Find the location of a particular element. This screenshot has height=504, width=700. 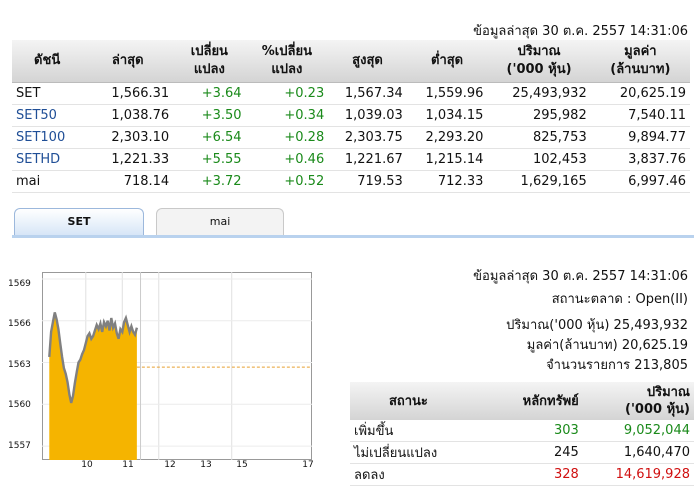

index-percent-change: +0.23 is located at coordinates (287, 93).